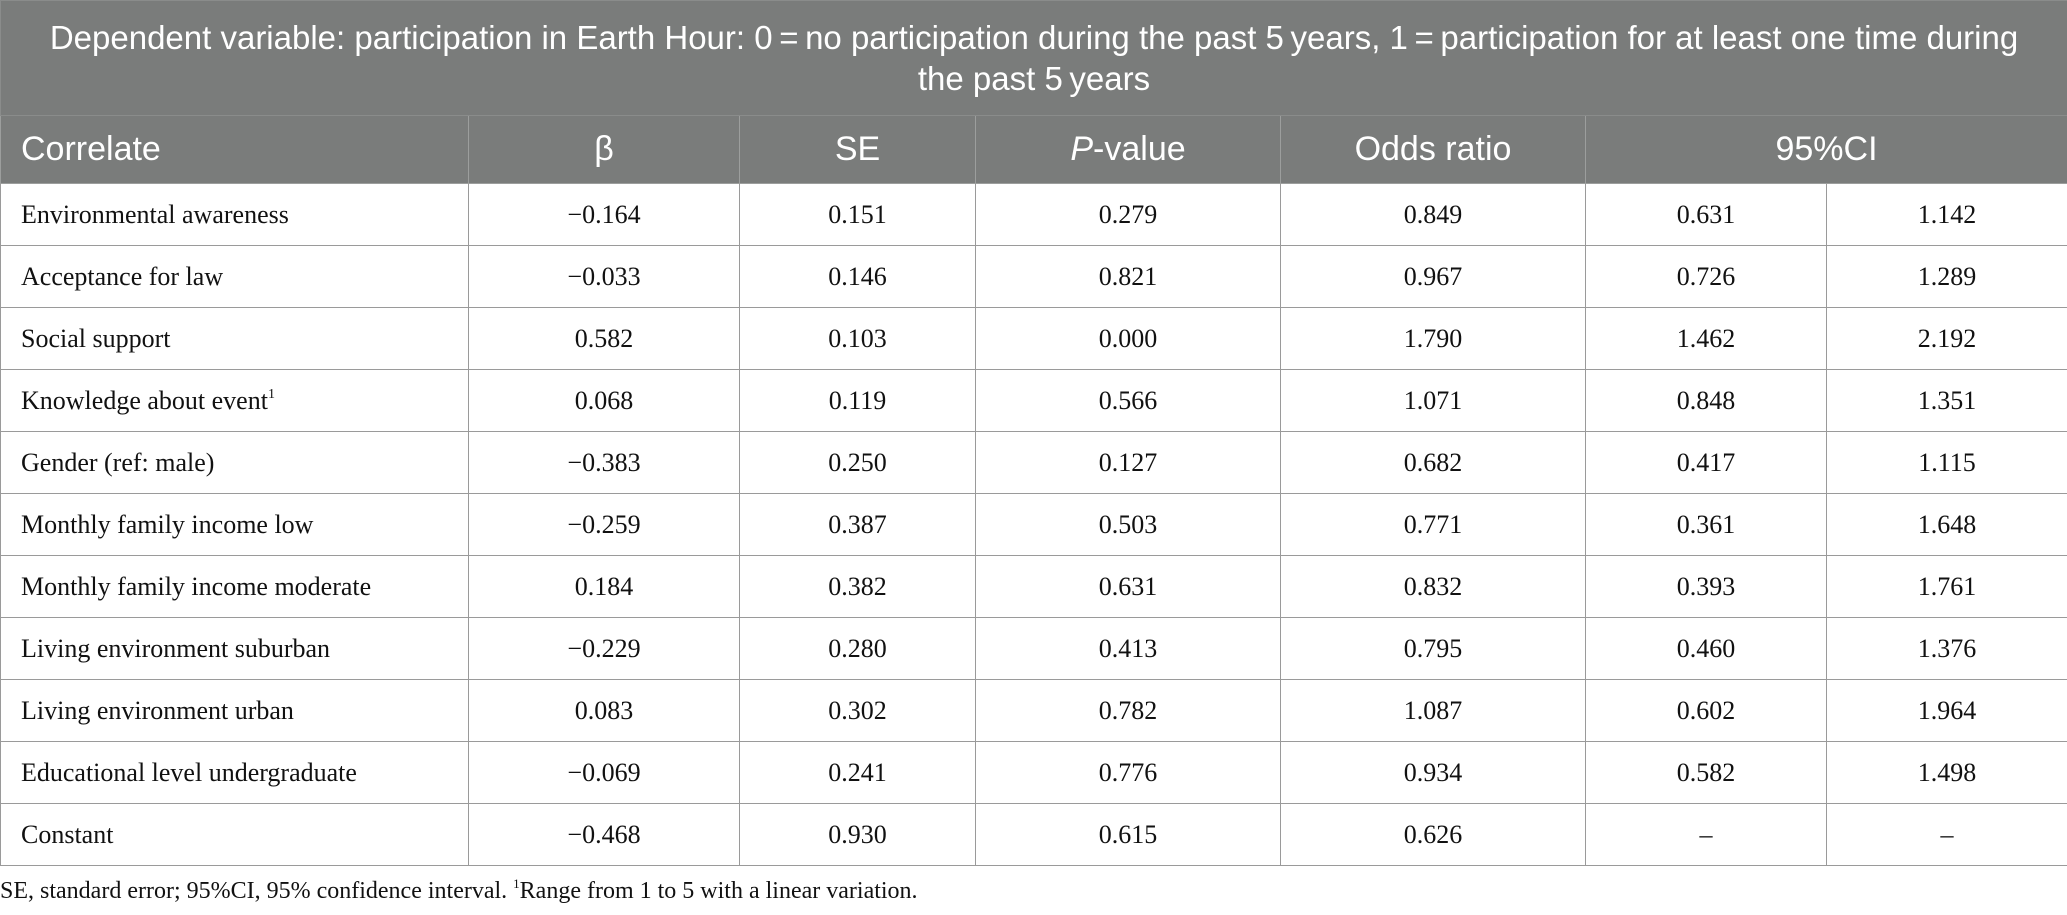 The height and width of the screenshot is (915, 2067). I want to click on cell-correlate: Knowledge about event1, so click(234, 400).